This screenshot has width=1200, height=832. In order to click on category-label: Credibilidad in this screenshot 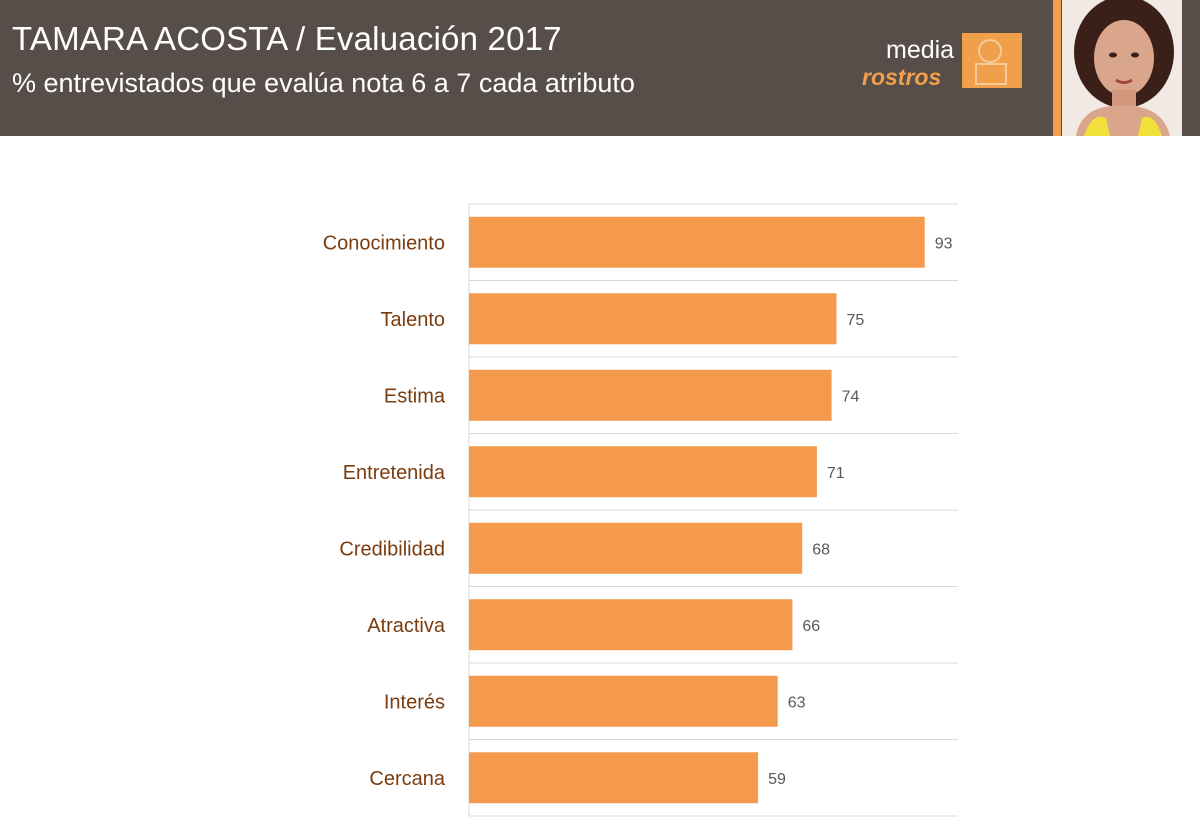, I will do `click(392, 549)`.